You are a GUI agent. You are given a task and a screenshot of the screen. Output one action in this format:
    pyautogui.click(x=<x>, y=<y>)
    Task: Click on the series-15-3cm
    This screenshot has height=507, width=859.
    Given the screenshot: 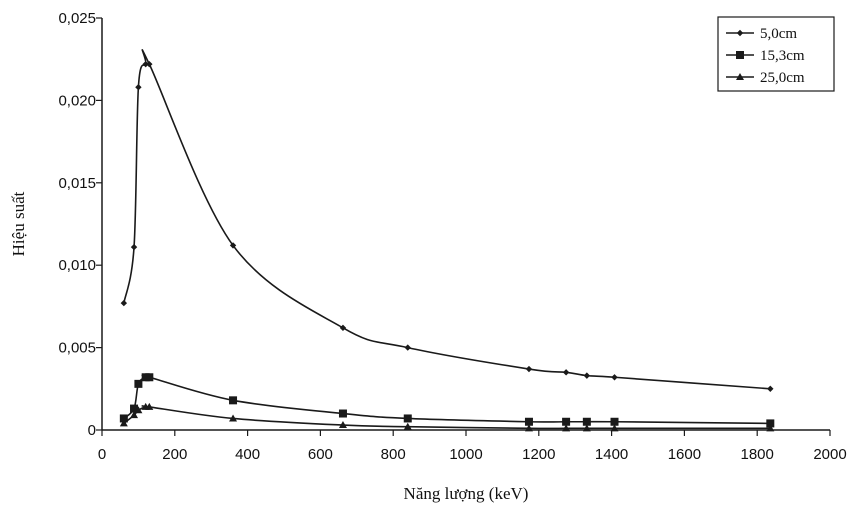 What is the action you would take?
    pyautogui.click(x=447, y=400)
    